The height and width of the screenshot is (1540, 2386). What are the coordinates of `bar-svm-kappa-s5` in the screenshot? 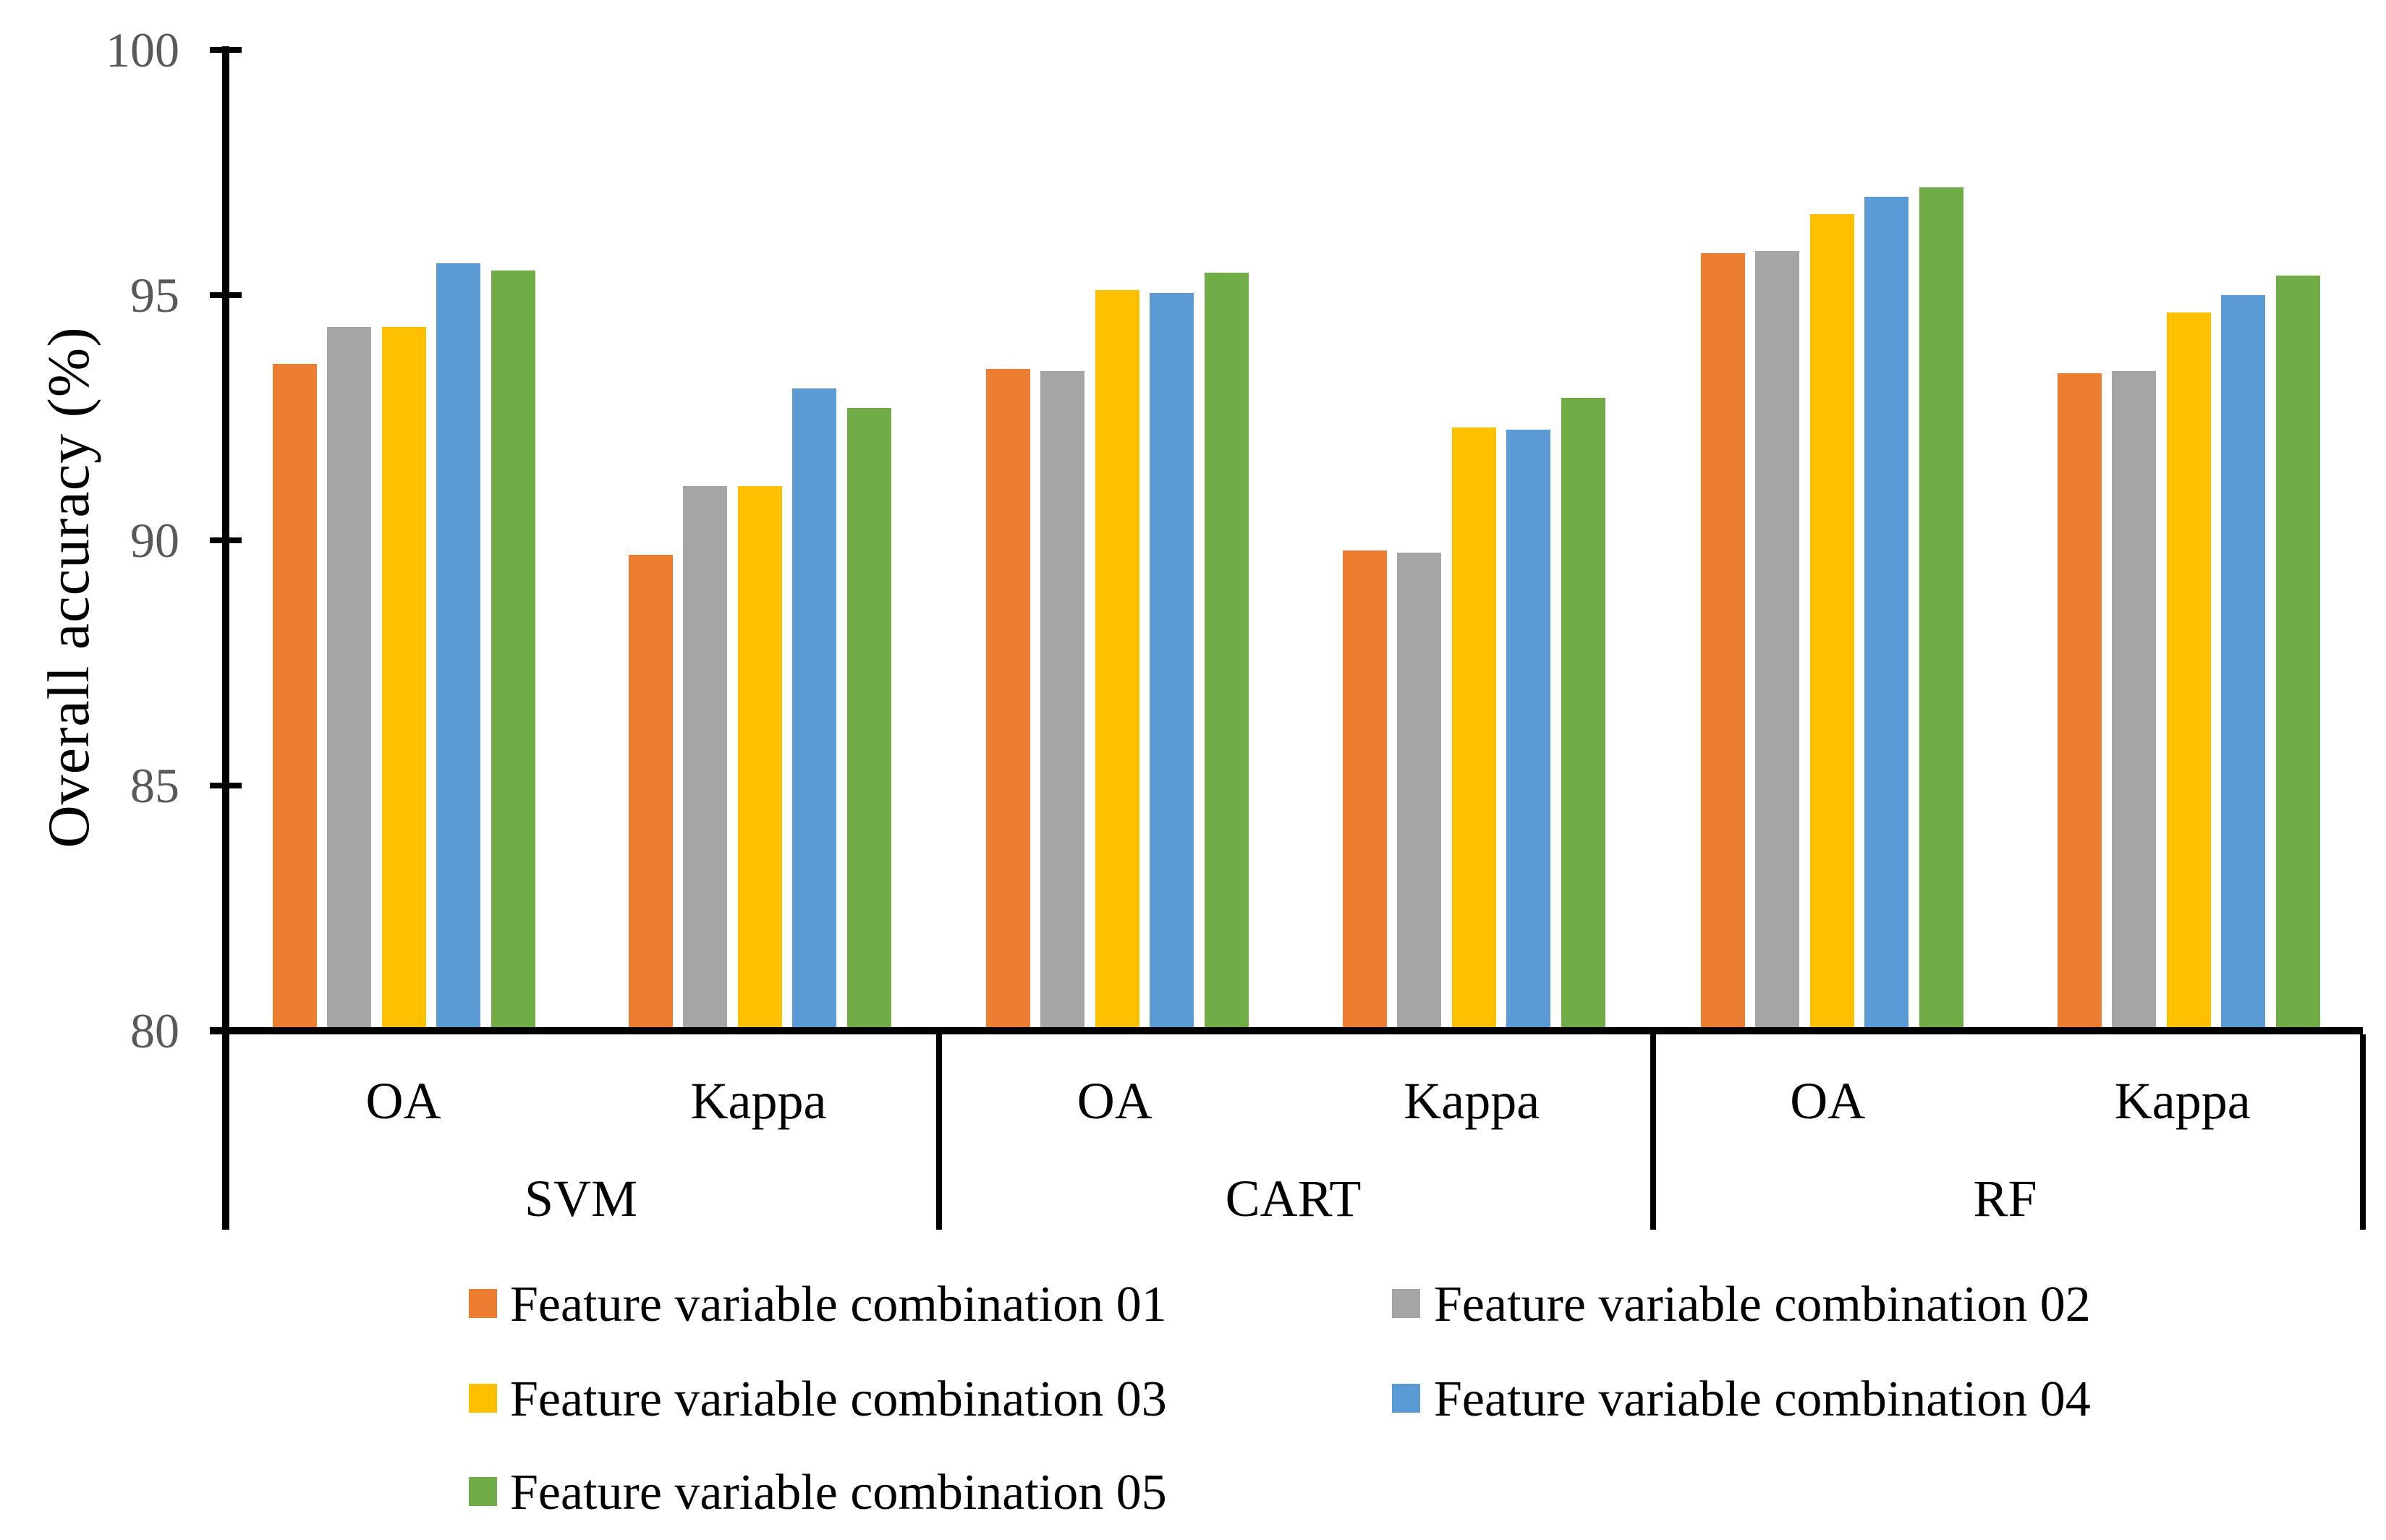 It's located at (869, 719).